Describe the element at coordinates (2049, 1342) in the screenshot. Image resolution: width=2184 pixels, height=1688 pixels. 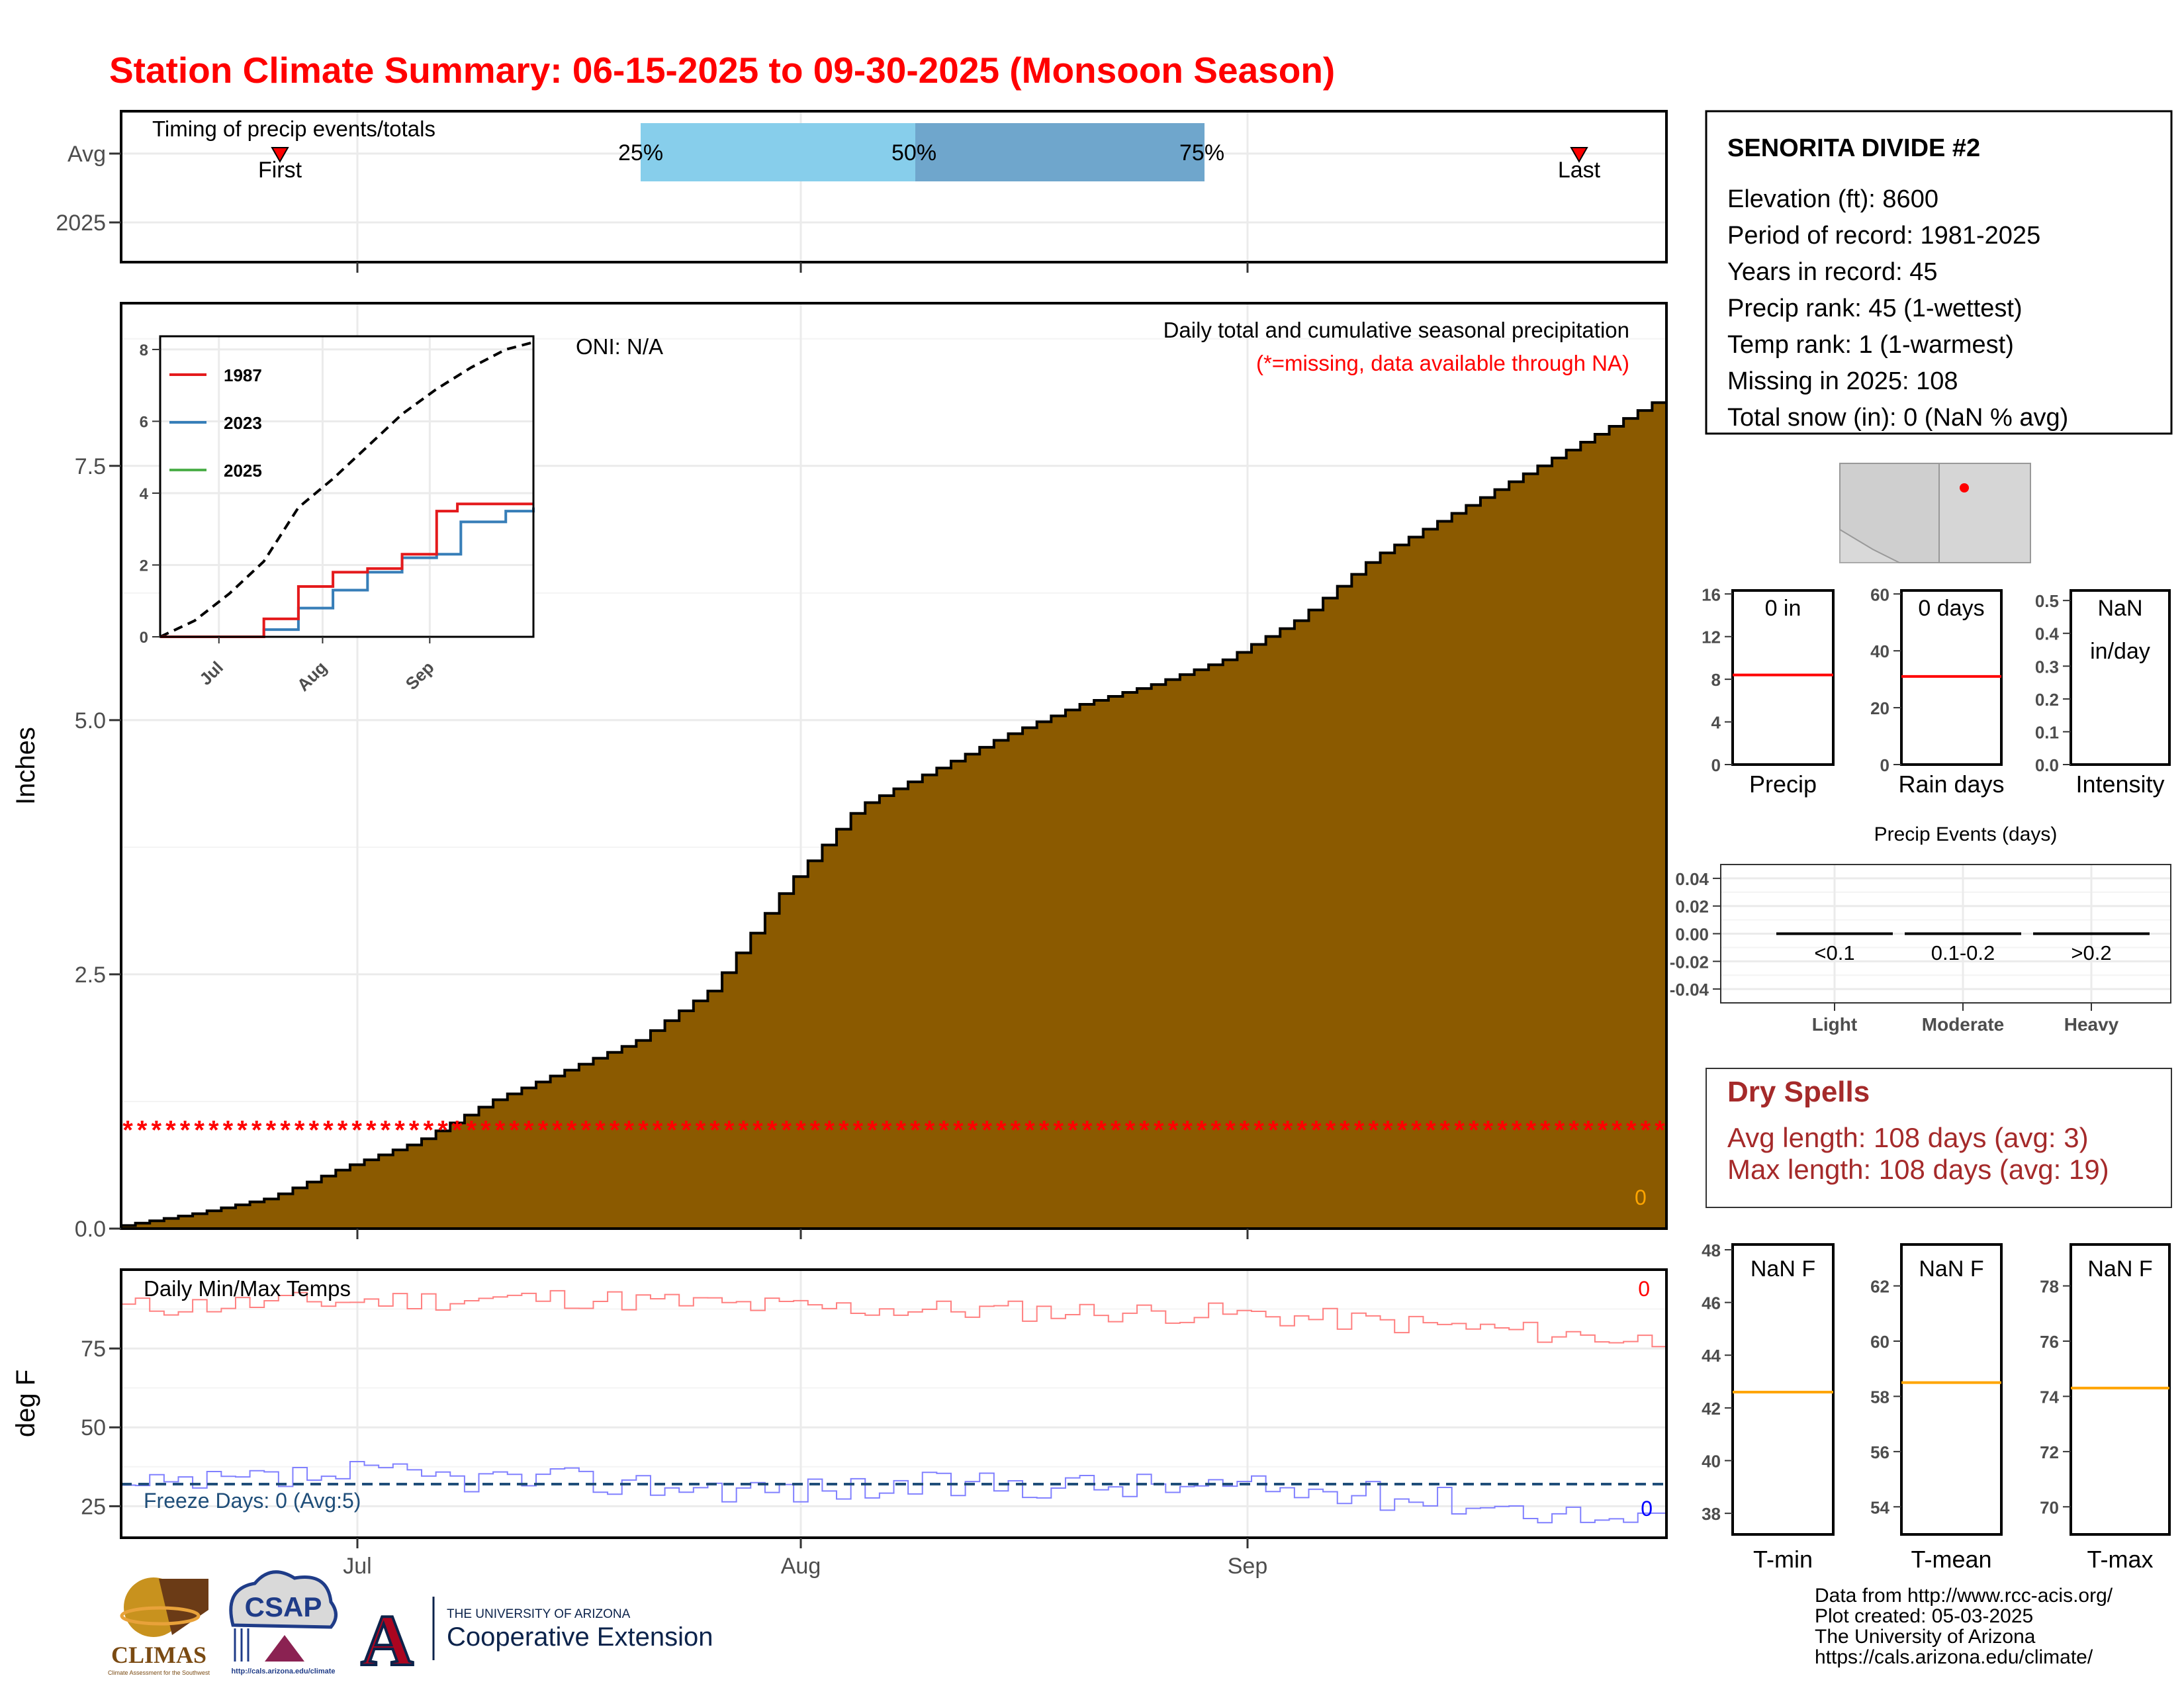
I see `temp-stat-ytick-label: 76` at that location.